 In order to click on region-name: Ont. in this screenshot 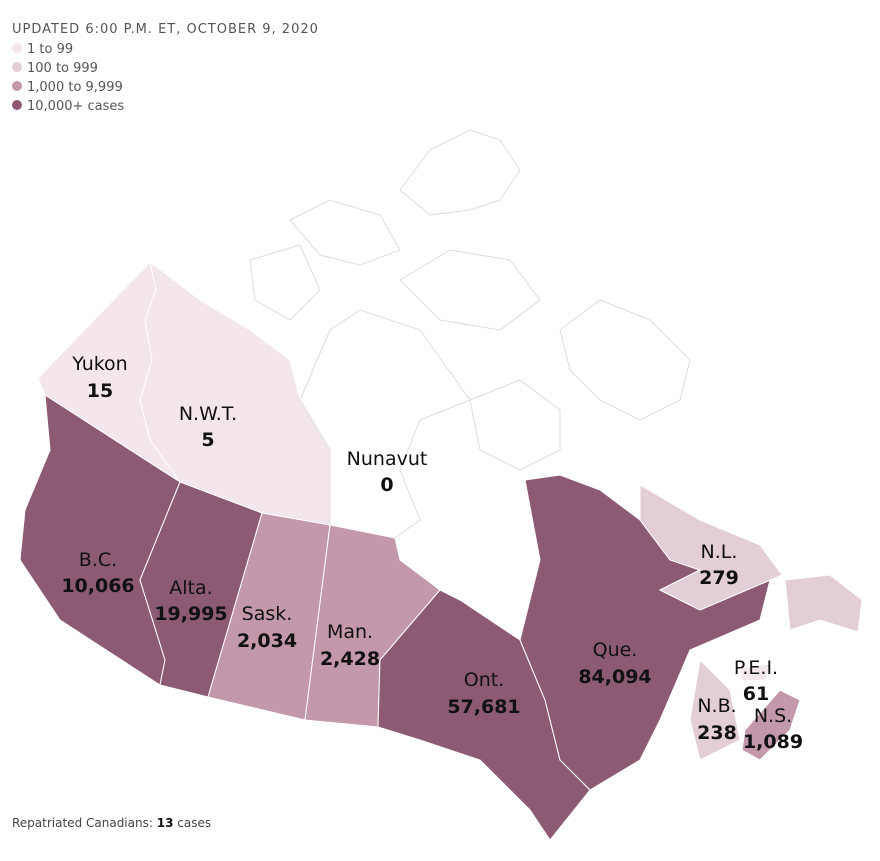, I will do `click(484, 680)`.